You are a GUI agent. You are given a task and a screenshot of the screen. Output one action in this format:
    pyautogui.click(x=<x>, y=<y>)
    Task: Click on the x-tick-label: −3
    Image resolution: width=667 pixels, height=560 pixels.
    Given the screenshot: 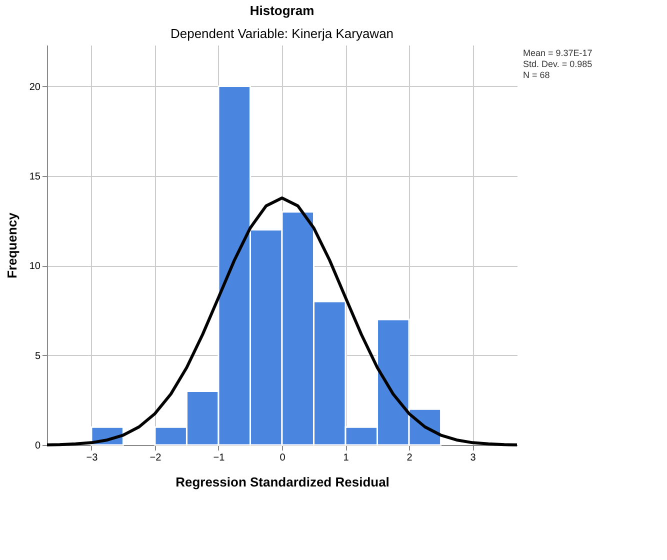 What is the action you would take?
    pyautogui.click(x=92, y=458)
    